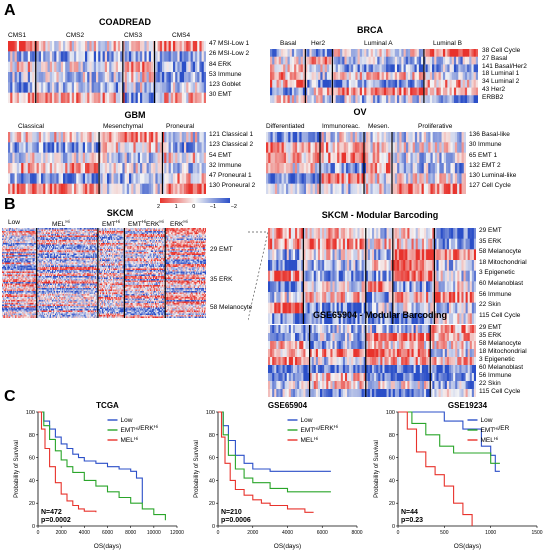 This screenshot has height=555, width=550. What do you see at coordinates (193, 207) in the screenshot?
I see `scale-label: 0` at bounding box center [193, 207].